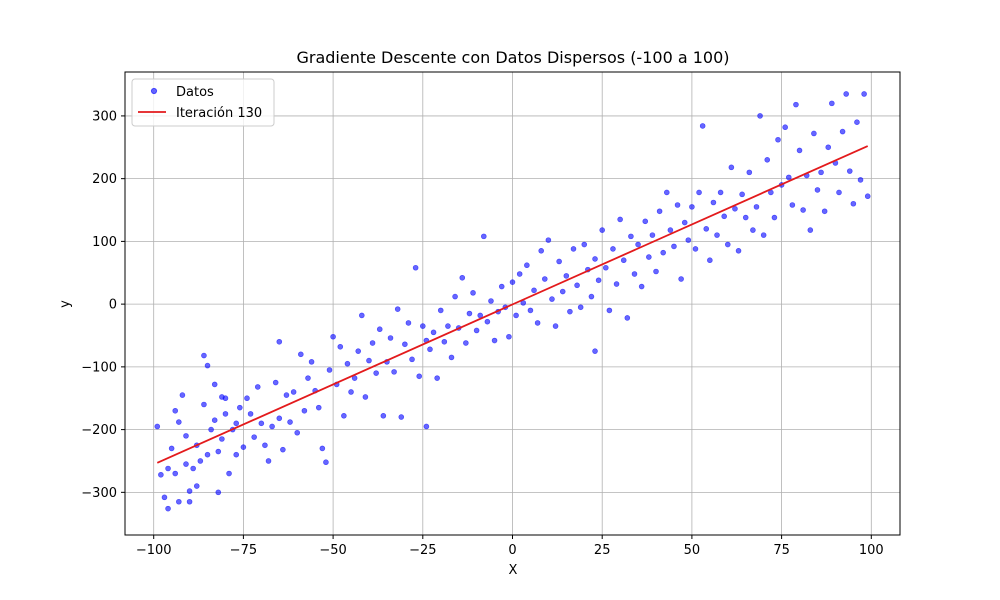 Image resolution: width=1000 pixels, height=600 pixels. I want to click on y-tick-label: −200, so click(99, 430).